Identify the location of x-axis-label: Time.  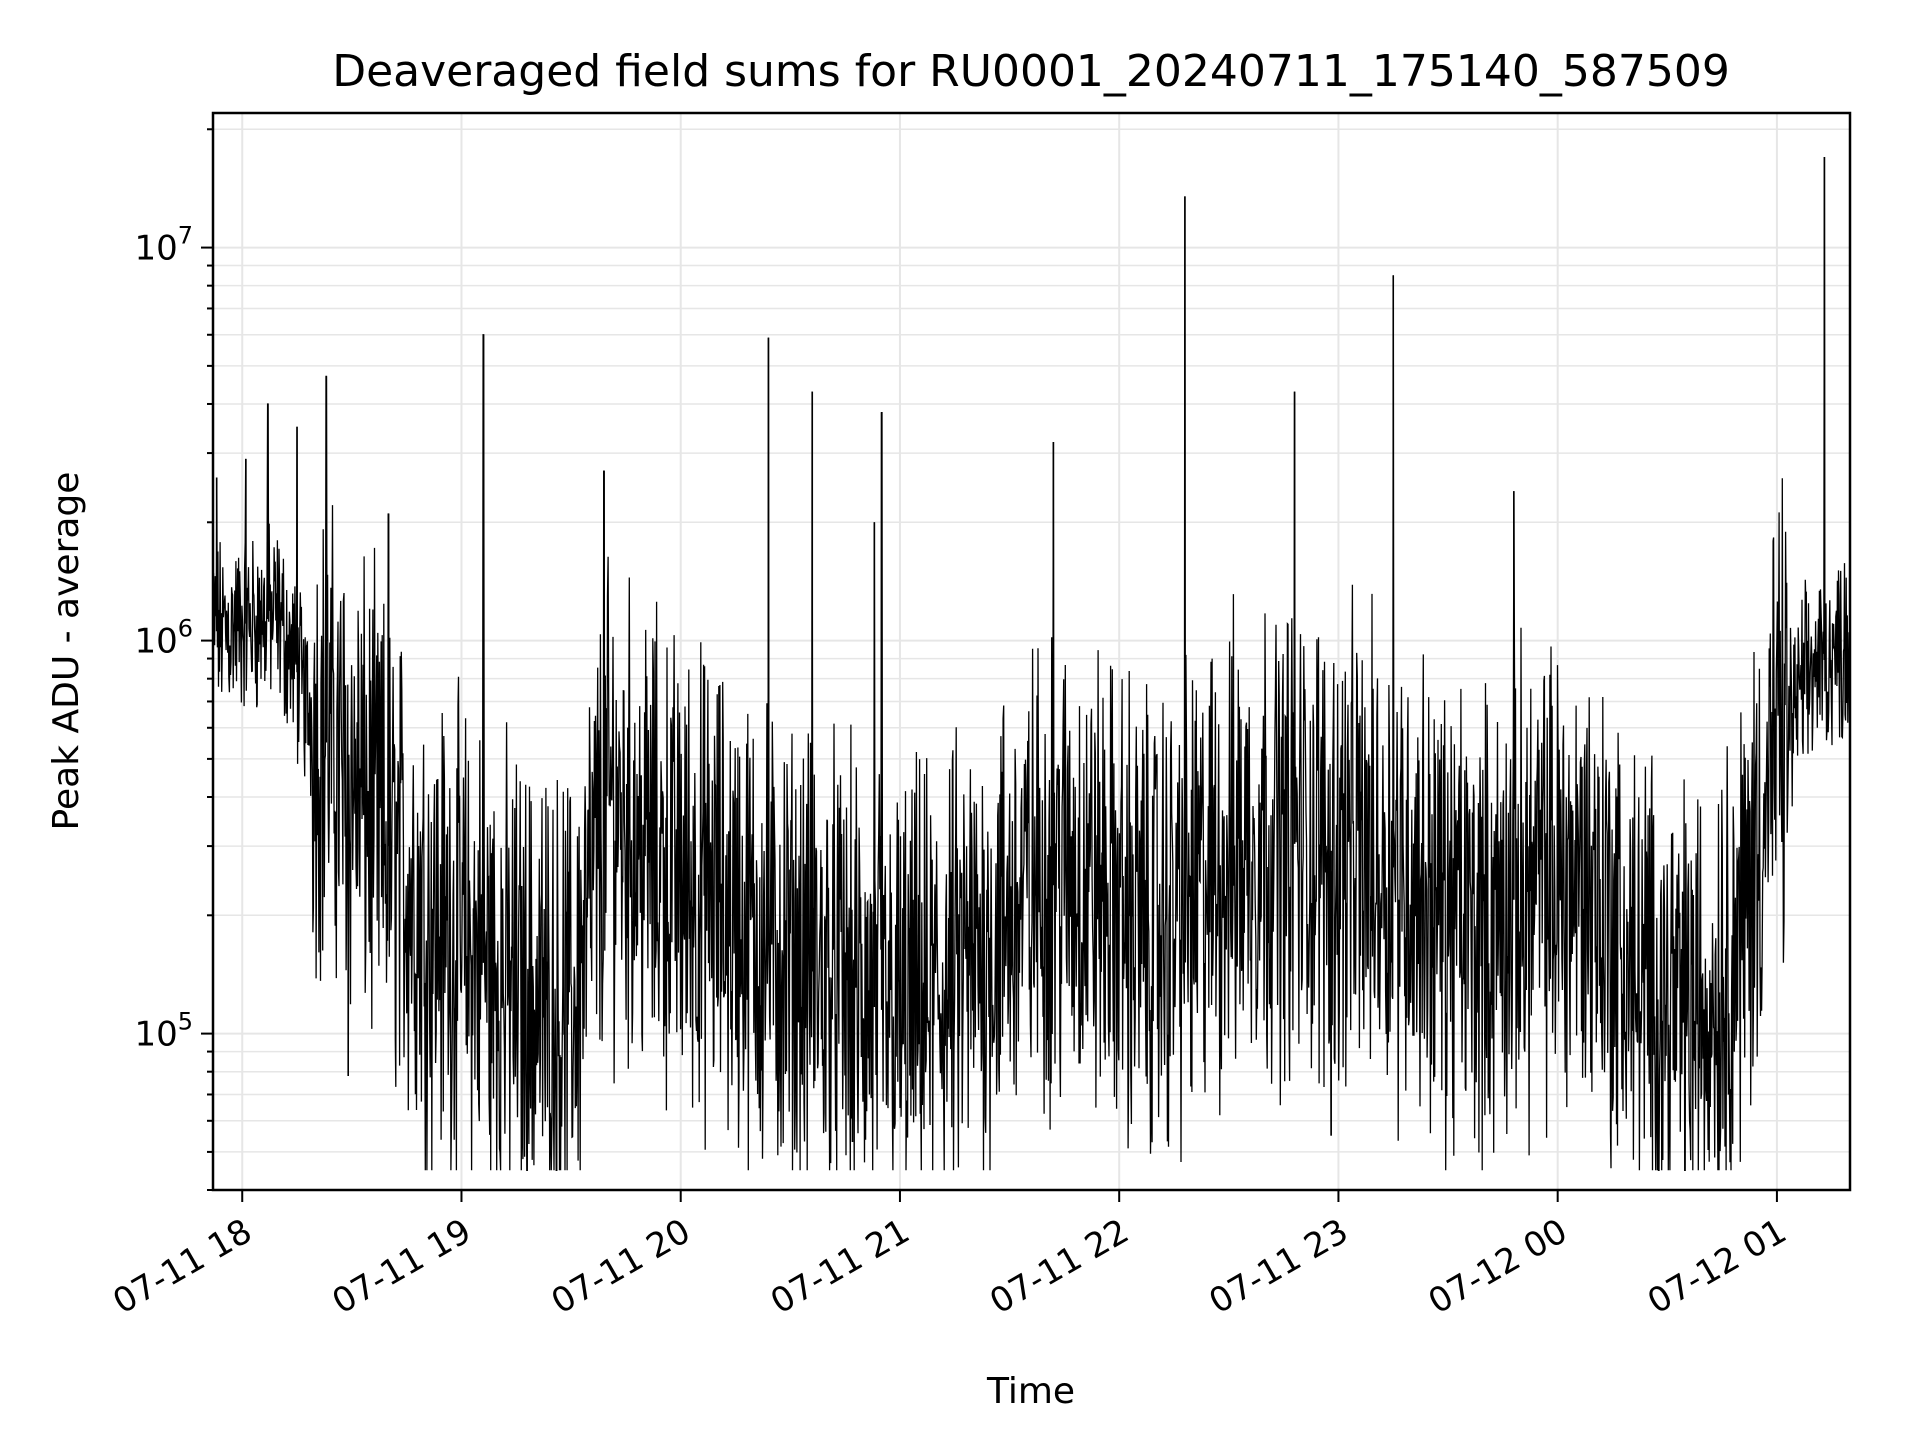
(1030, 1391).